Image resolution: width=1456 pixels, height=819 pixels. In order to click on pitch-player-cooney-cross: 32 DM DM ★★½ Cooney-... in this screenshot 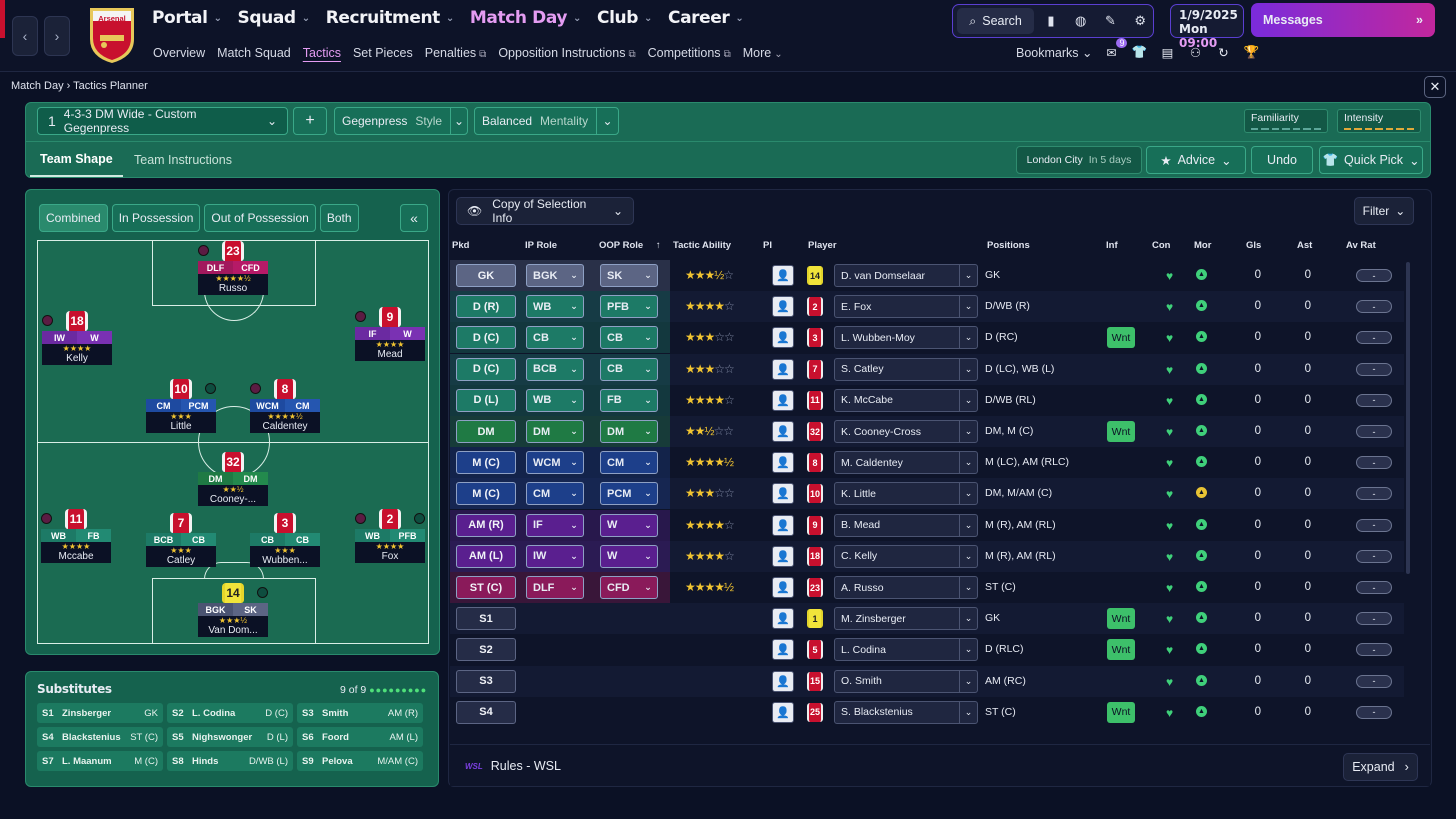, I will do `click(233, 479)`.